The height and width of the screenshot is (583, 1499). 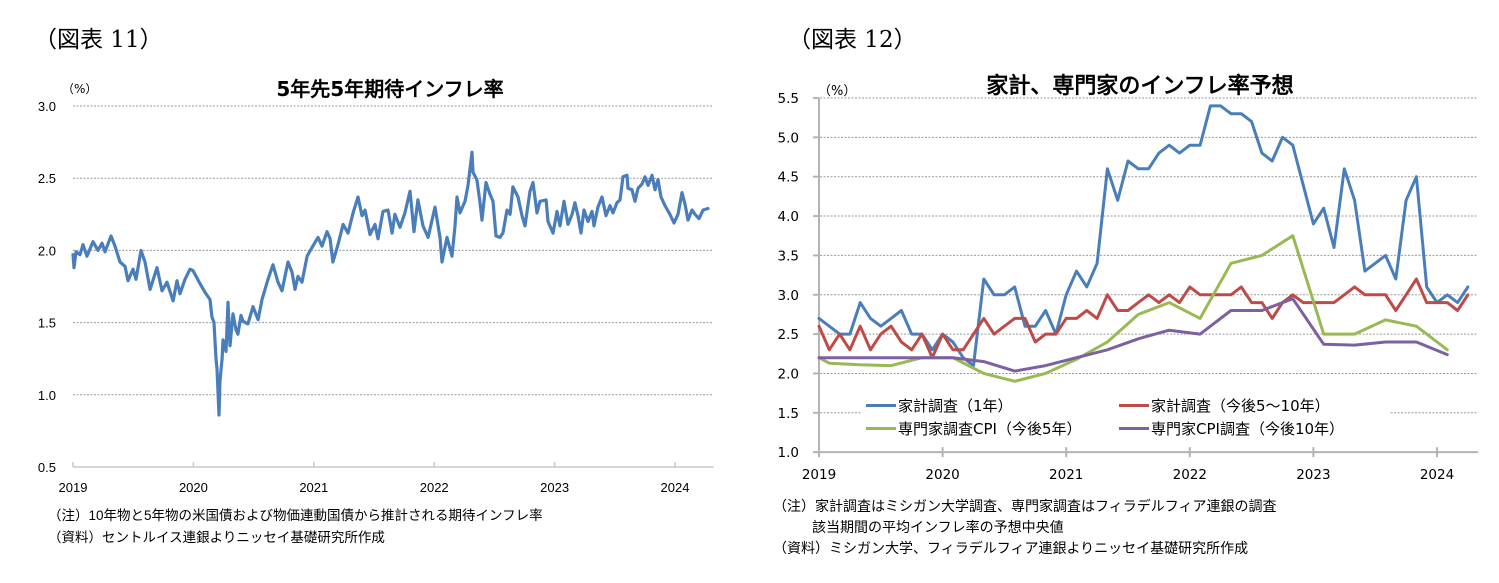 I want to click on legend-label: 専門家調査CPI（今後5年）, so click(x=990, y=429).